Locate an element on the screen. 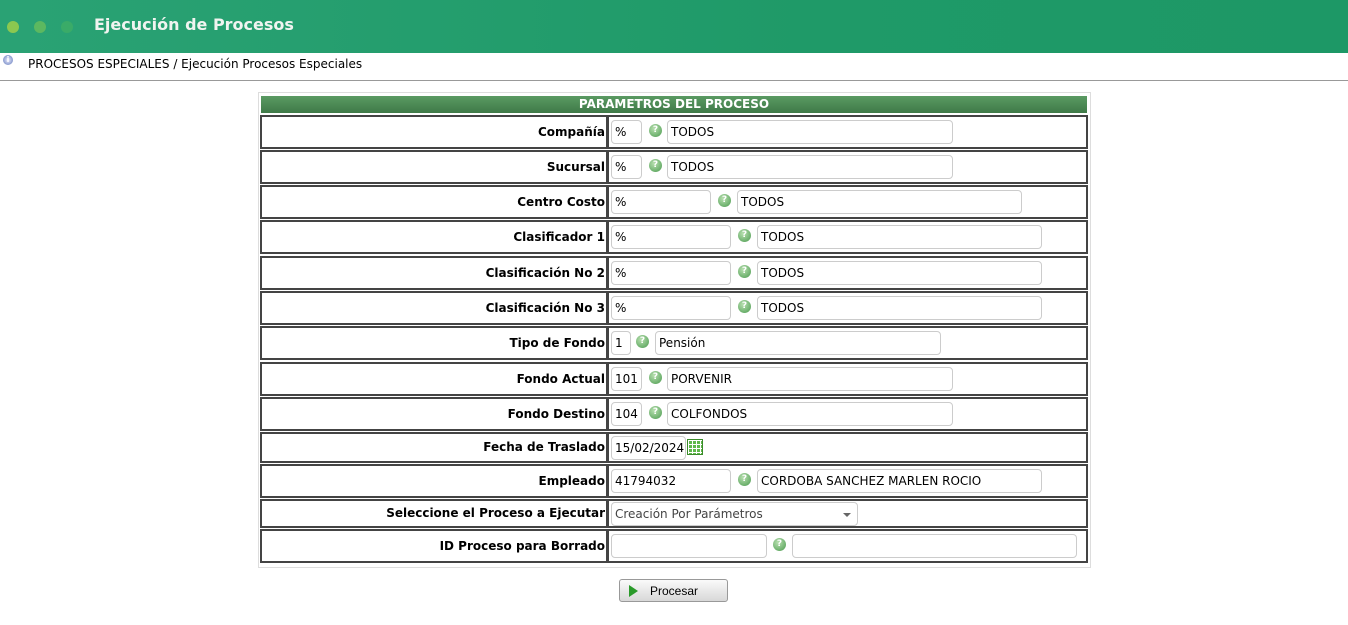 This screenshot has height=625, width=1348. tipo-de-fondo-code-input: 1 is located at coordinates (621, 343).